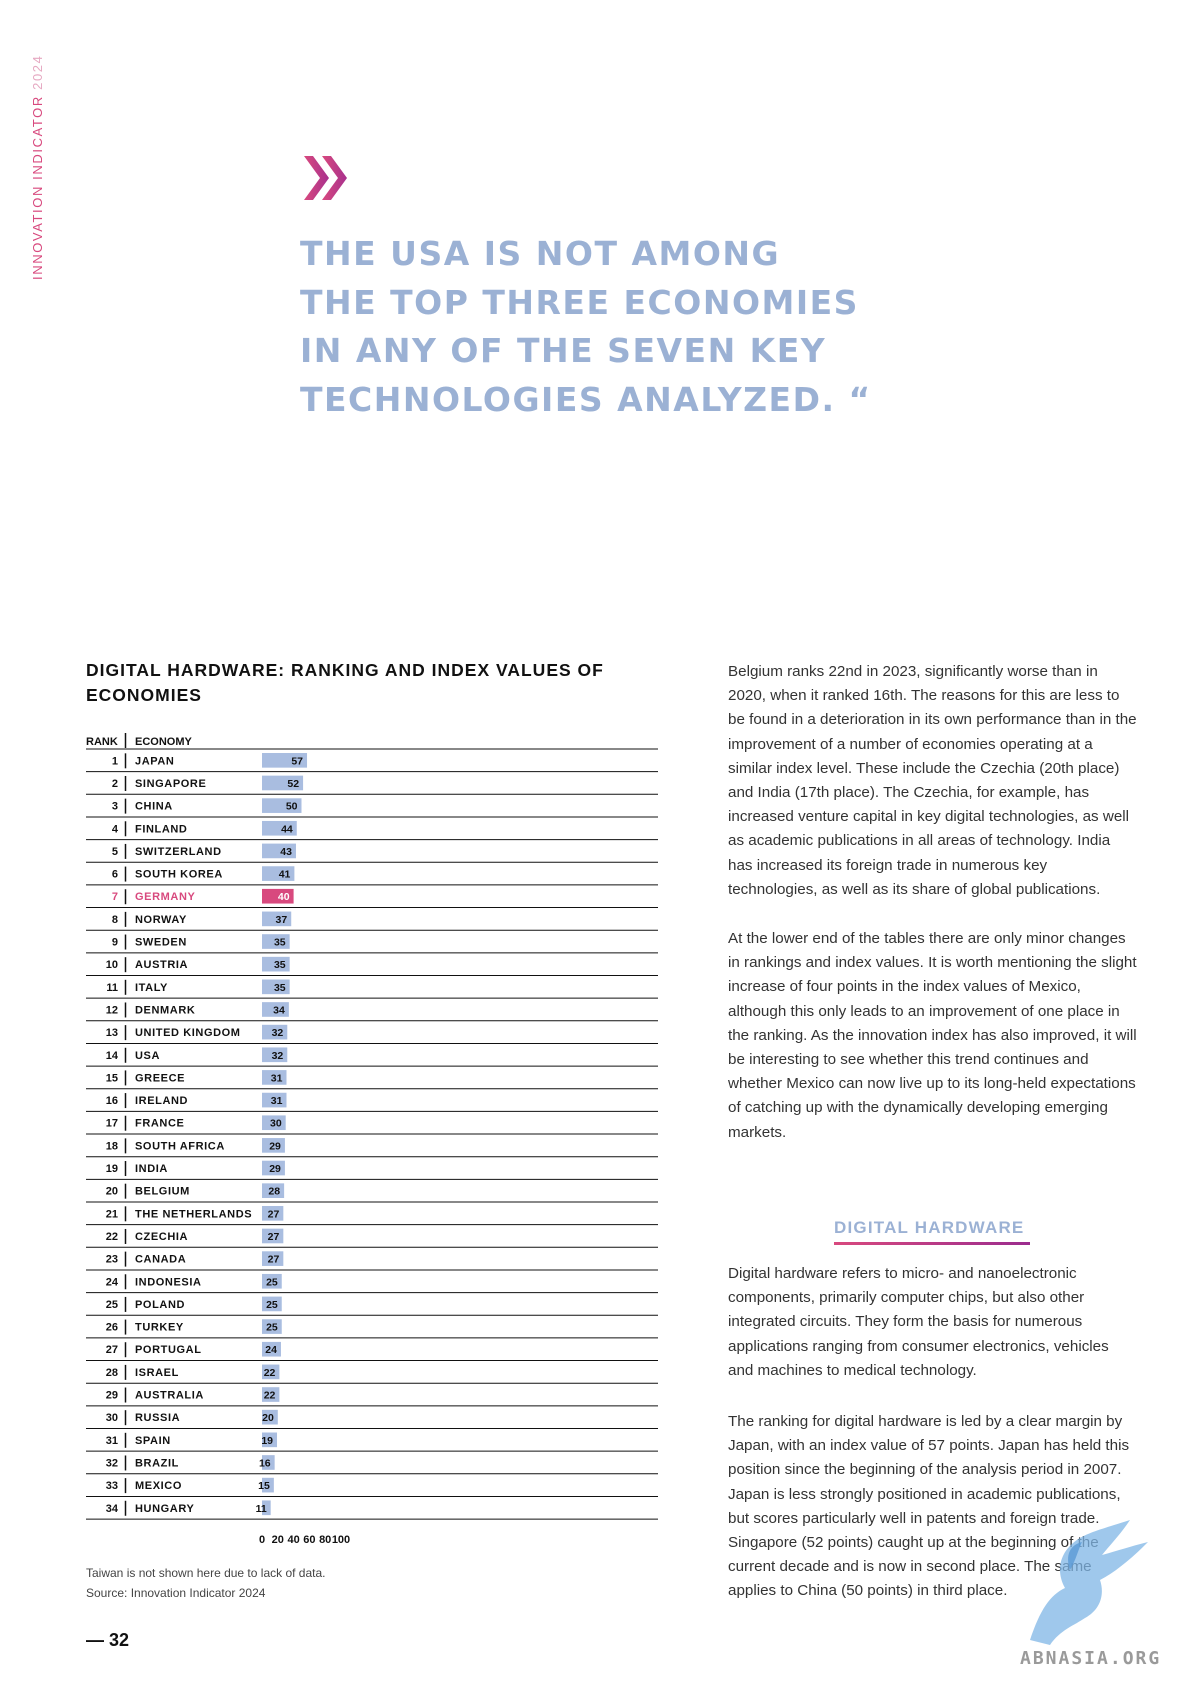 This screenshot has width=1191, height=1684. I want to click on quote-line-3: IN ANY OF THE SEVEN KEY, so click(563, 350).